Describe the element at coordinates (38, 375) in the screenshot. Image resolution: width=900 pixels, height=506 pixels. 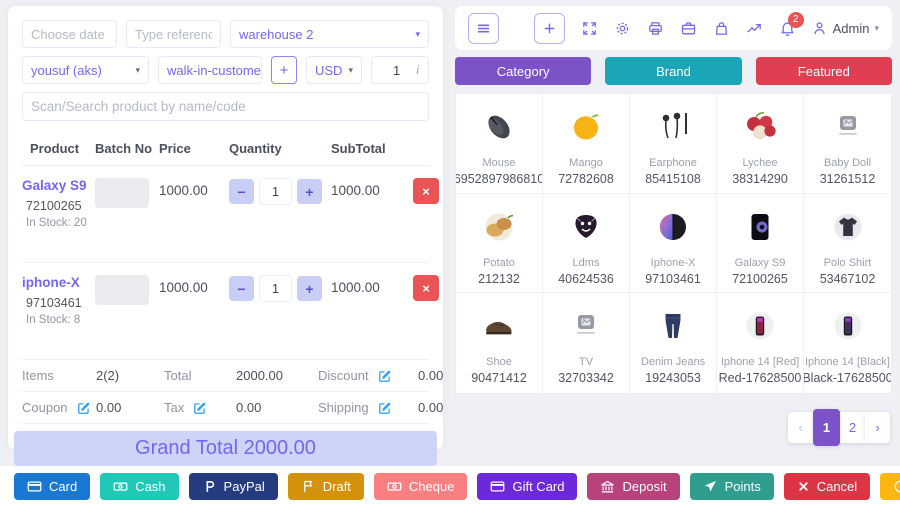
I see `items-label: Items` at that location.